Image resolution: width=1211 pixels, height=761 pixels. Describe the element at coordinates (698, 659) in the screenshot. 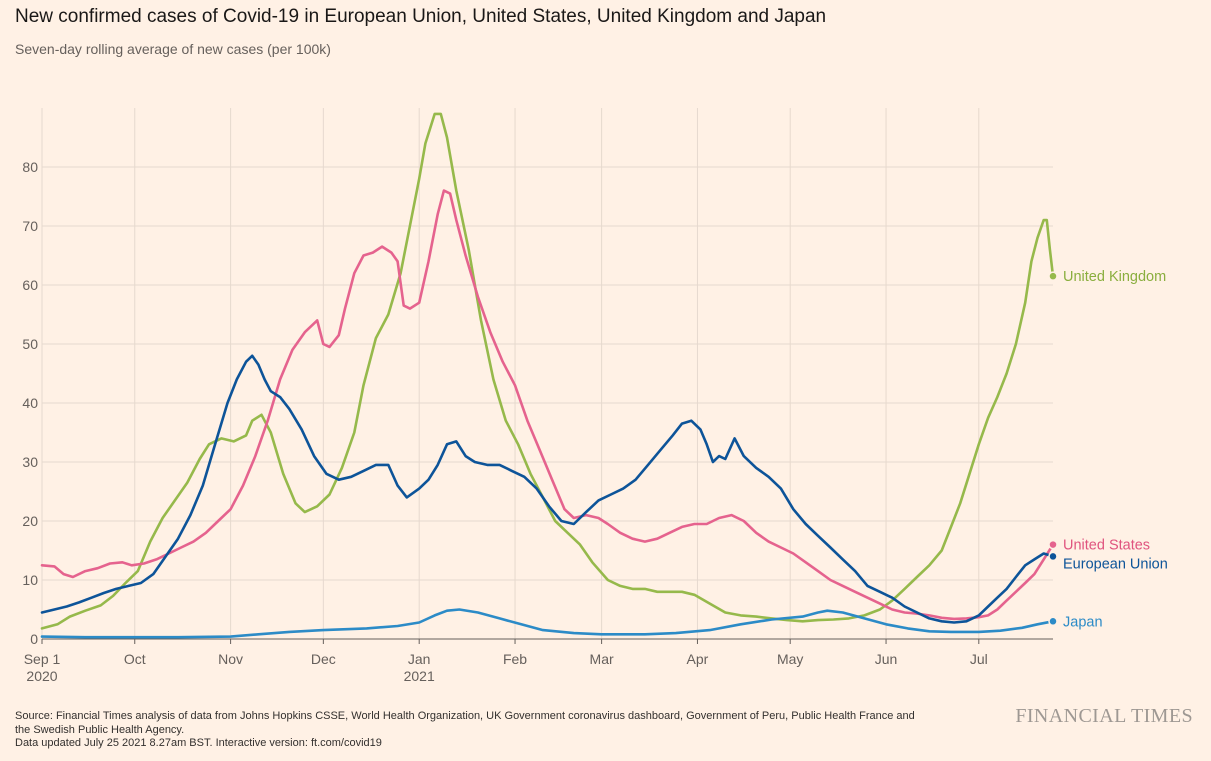

I see `x-tick-label: Apr` at that location.